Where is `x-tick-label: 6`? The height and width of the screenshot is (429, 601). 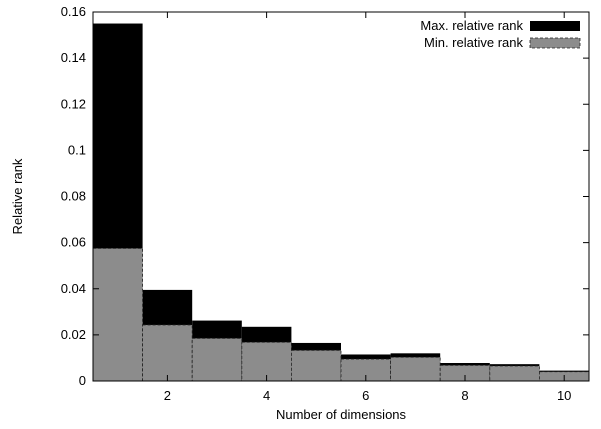 x-tick-label: 6 is located at coordinates (365, 395).